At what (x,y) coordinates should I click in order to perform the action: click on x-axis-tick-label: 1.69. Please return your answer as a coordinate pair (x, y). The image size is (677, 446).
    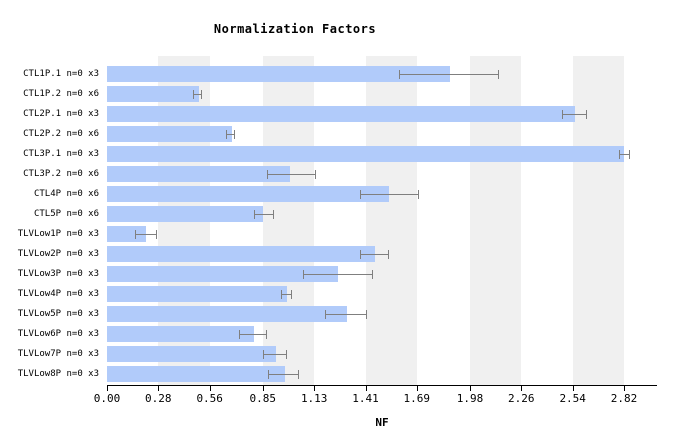
    Looking at the image, I should click on (417, 398).